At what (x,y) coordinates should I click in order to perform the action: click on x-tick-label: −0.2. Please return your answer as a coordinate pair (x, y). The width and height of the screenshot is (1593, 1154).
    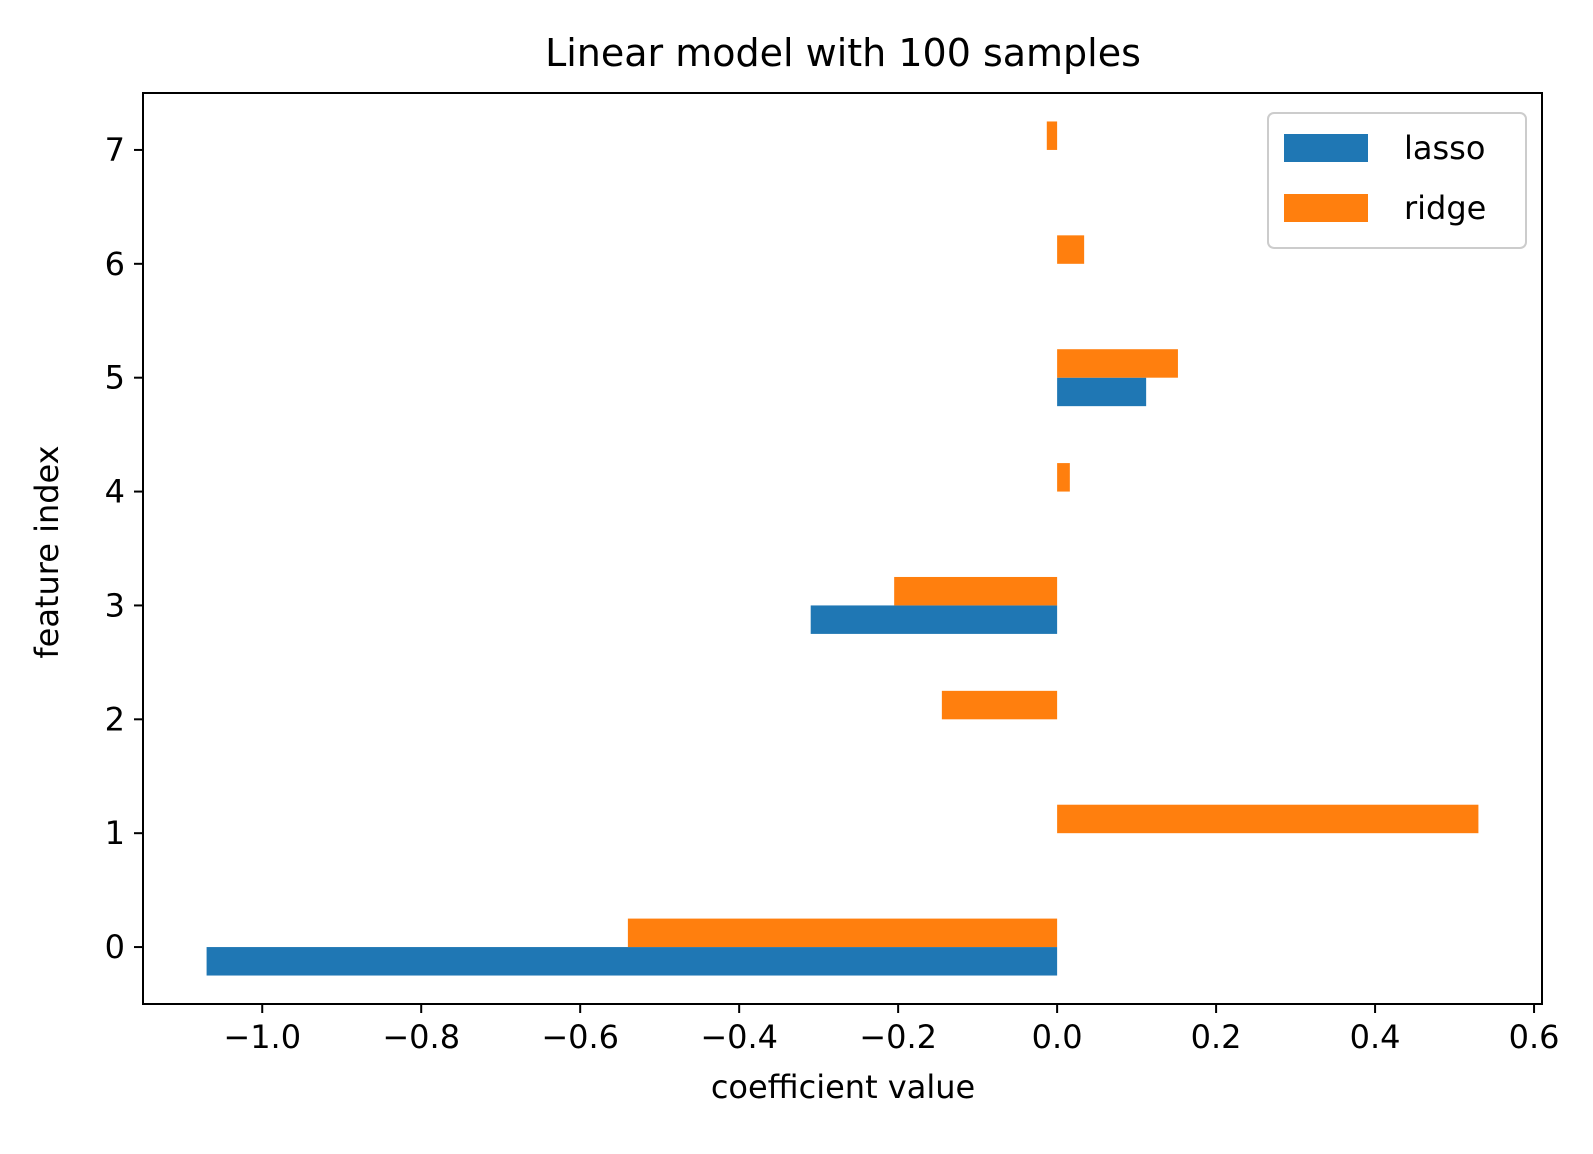
    Looking at the image, I should click on (898, 1037).